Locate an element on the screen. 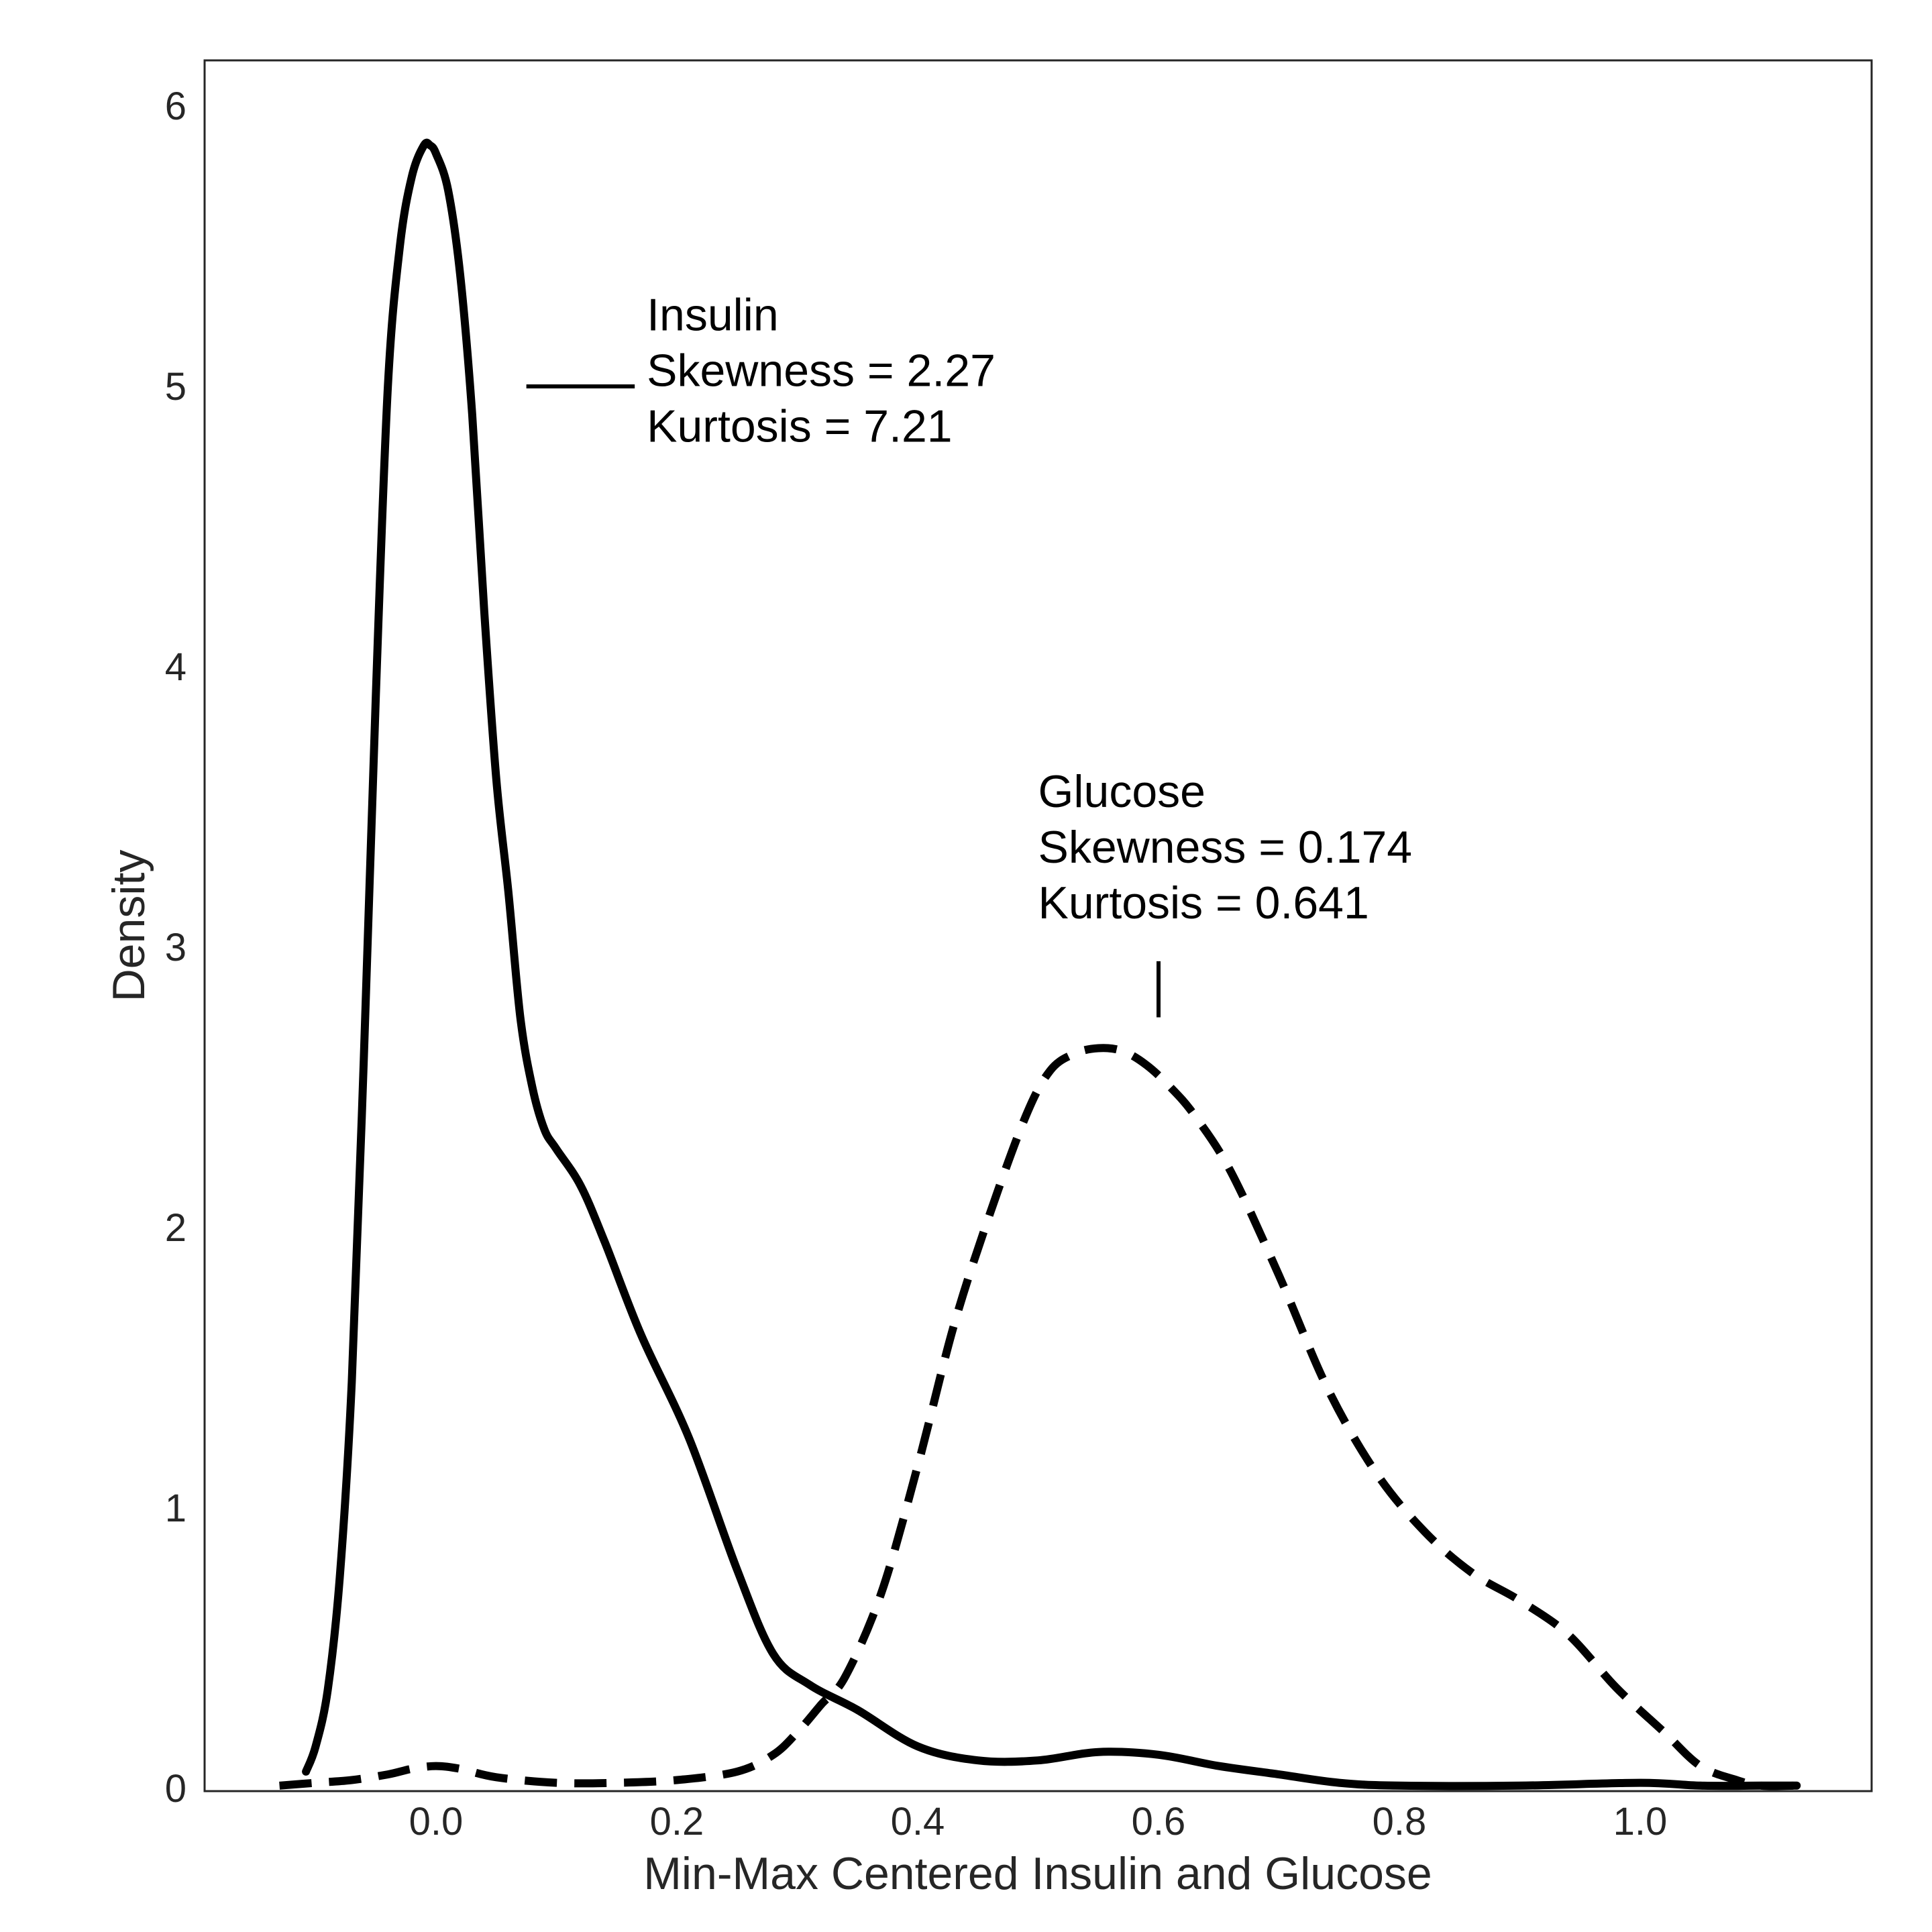 The width and height of the screenshot is (1932, 1932). y-tick-label: 3 is located at coordinates (175, 947).